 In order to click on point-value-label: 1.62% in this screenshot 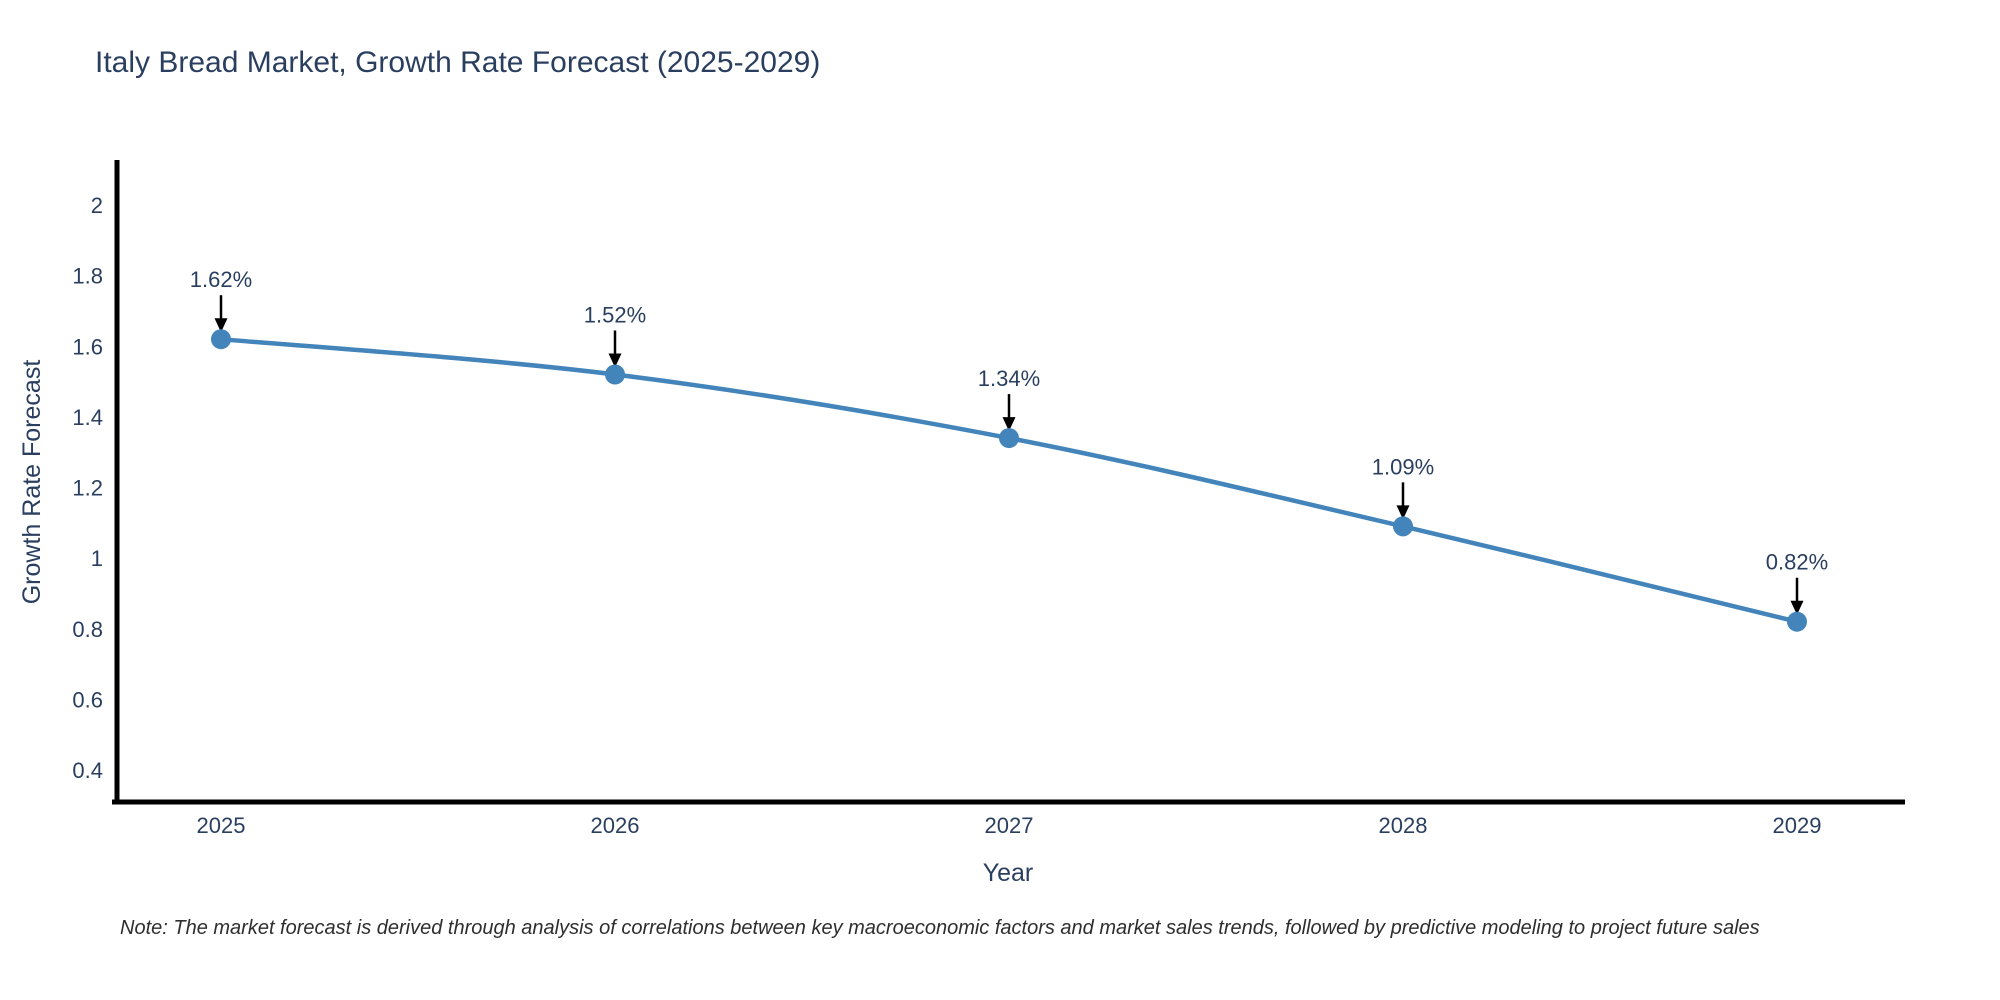, I will do `click(221, 279)`.